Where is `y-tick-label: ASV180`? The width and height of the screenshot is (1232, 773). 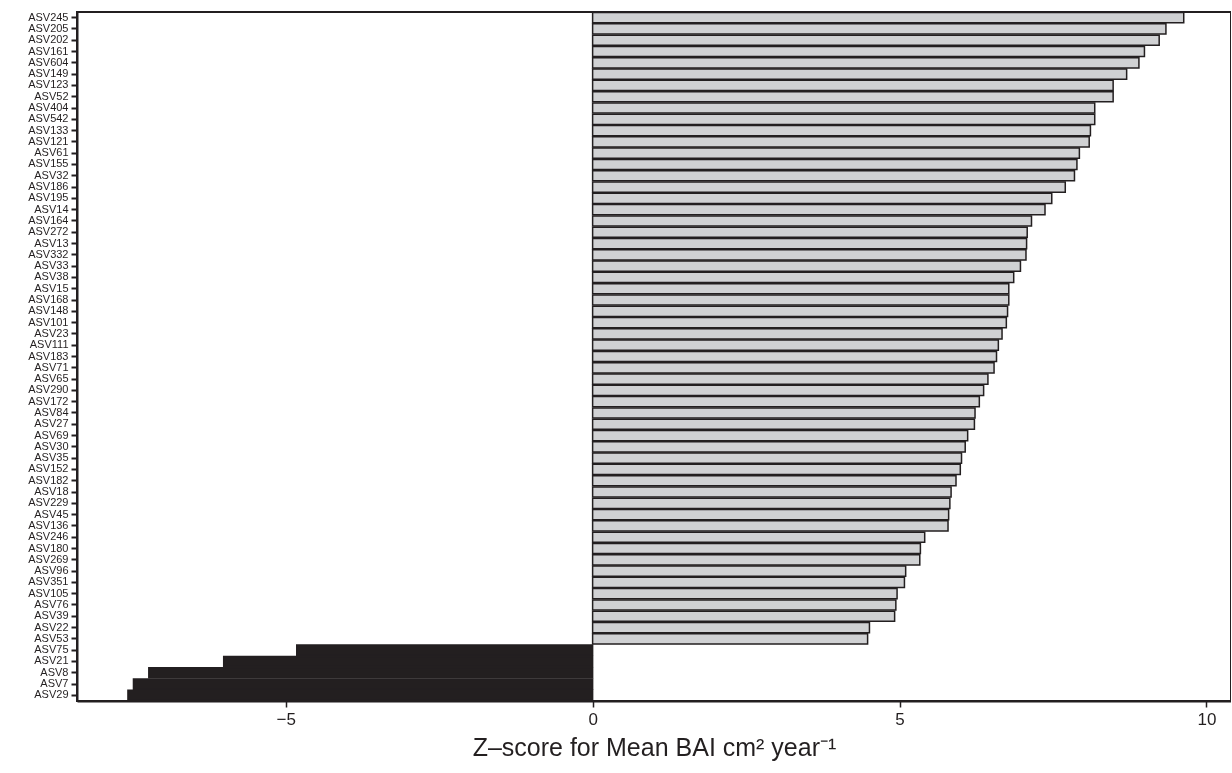 y-tick-label: ASV180 is located at coordinates (48, 547).